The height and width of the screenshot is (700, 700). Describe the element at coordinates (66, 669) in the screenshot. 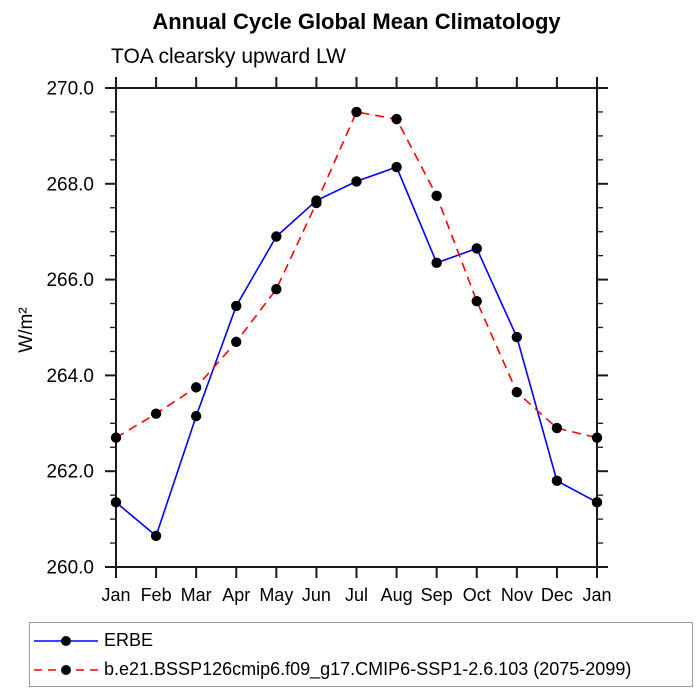

I see `legend-sample-model-line` at that location.